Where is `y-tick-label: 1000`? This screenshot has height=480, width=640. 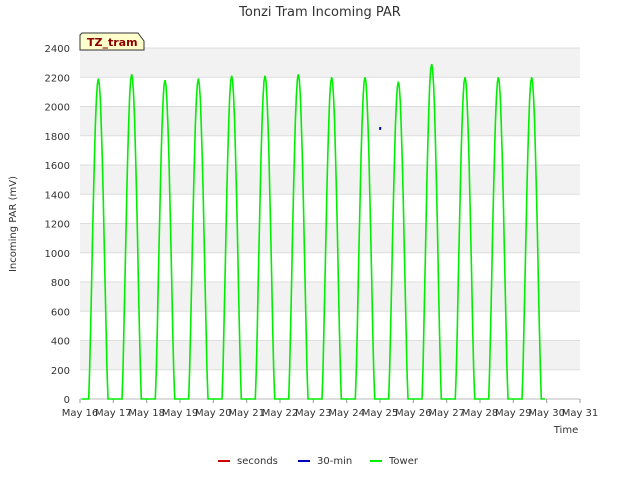
y-tick-label: 1000 is located at coordinates (57, 254).